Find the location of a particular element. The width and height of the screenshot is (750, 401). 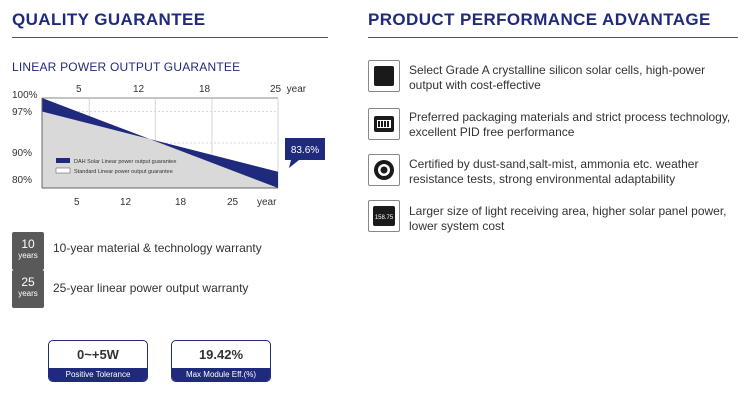

x-tick-bottom-label: 18 is located at coordinates (181, 202).